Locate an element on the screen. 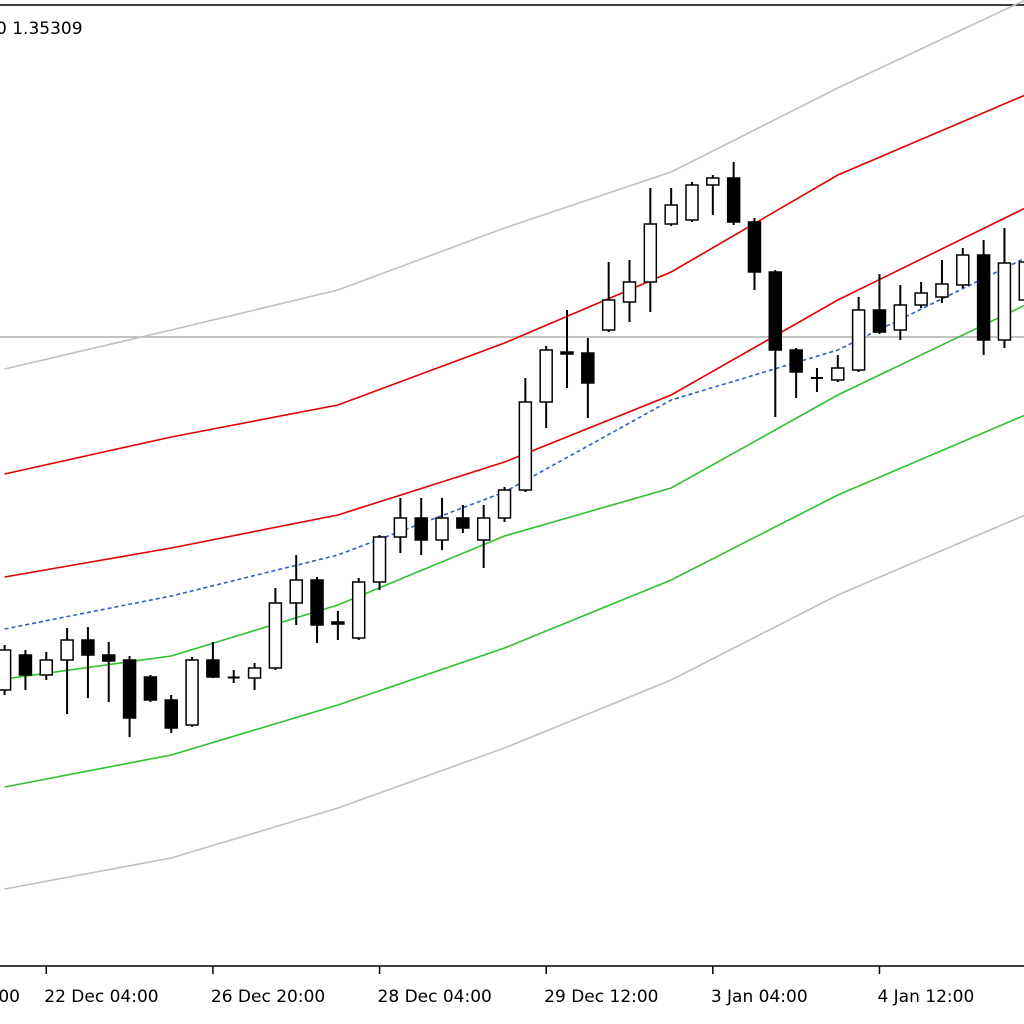  x-tick-label: 28 Dec 04:00 is located at coordinates (435, 997).